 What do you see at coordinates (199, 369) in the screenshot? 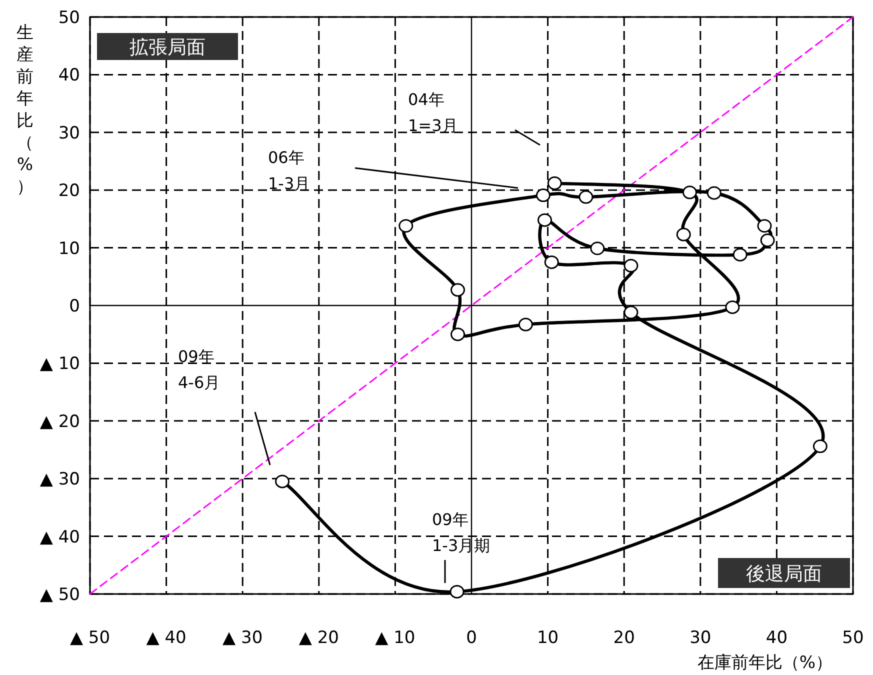
I see `annotation: 09年 4-6月` at bounding box center [199, 369].